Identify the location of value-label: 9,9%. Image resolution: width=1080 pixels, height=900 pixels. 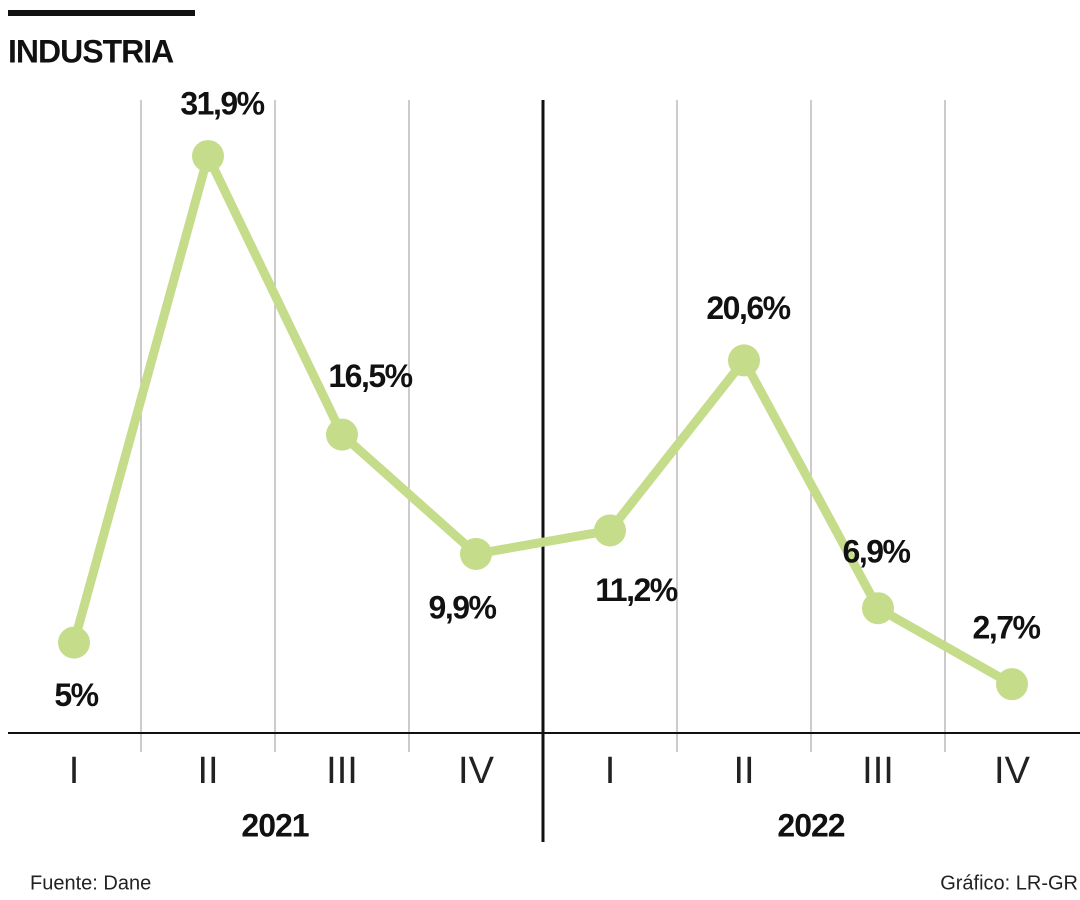
(463, 607).